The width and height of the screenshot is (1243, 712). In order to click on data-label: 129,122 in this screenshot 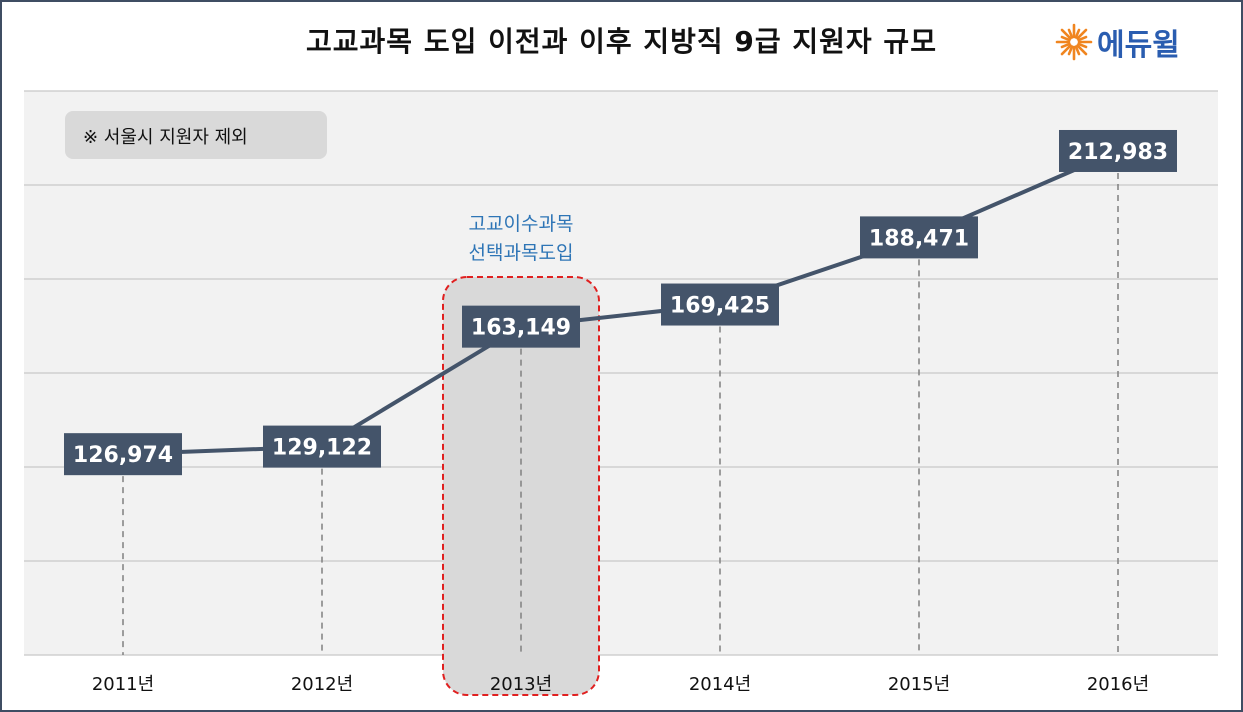, I will do `click(322, 448)`.